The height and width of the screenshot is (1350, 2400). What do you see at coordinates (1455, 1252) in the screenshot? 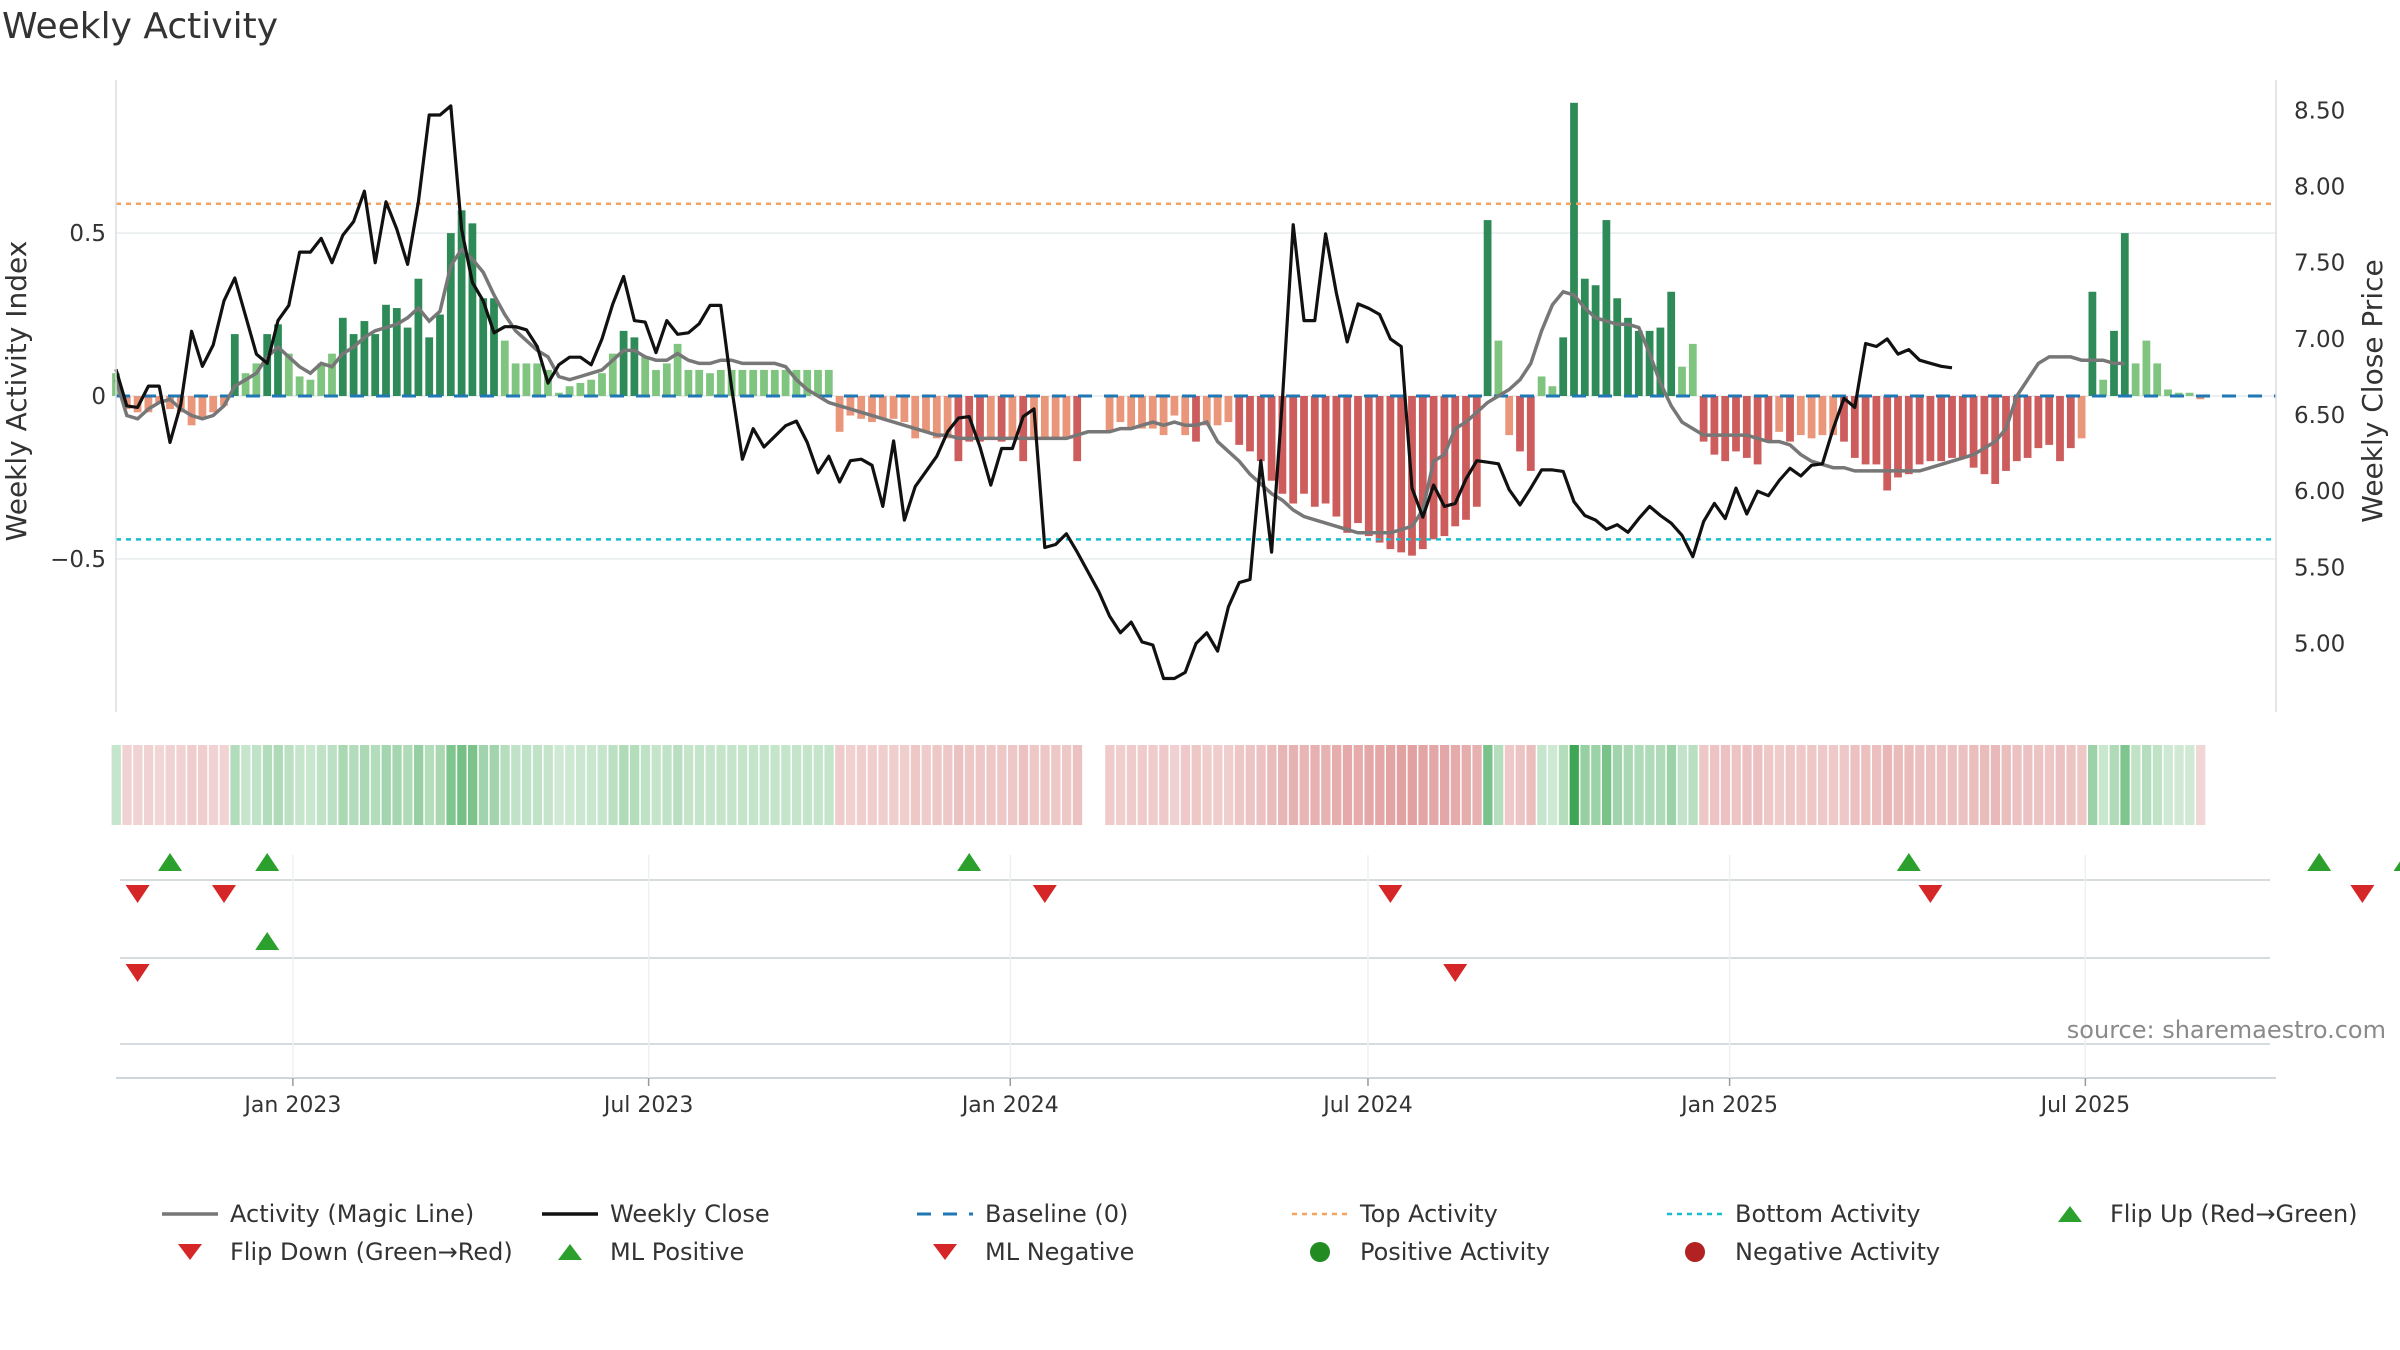
I see `legend-label: Positive Activity` at bounding box center [1455, 1252].